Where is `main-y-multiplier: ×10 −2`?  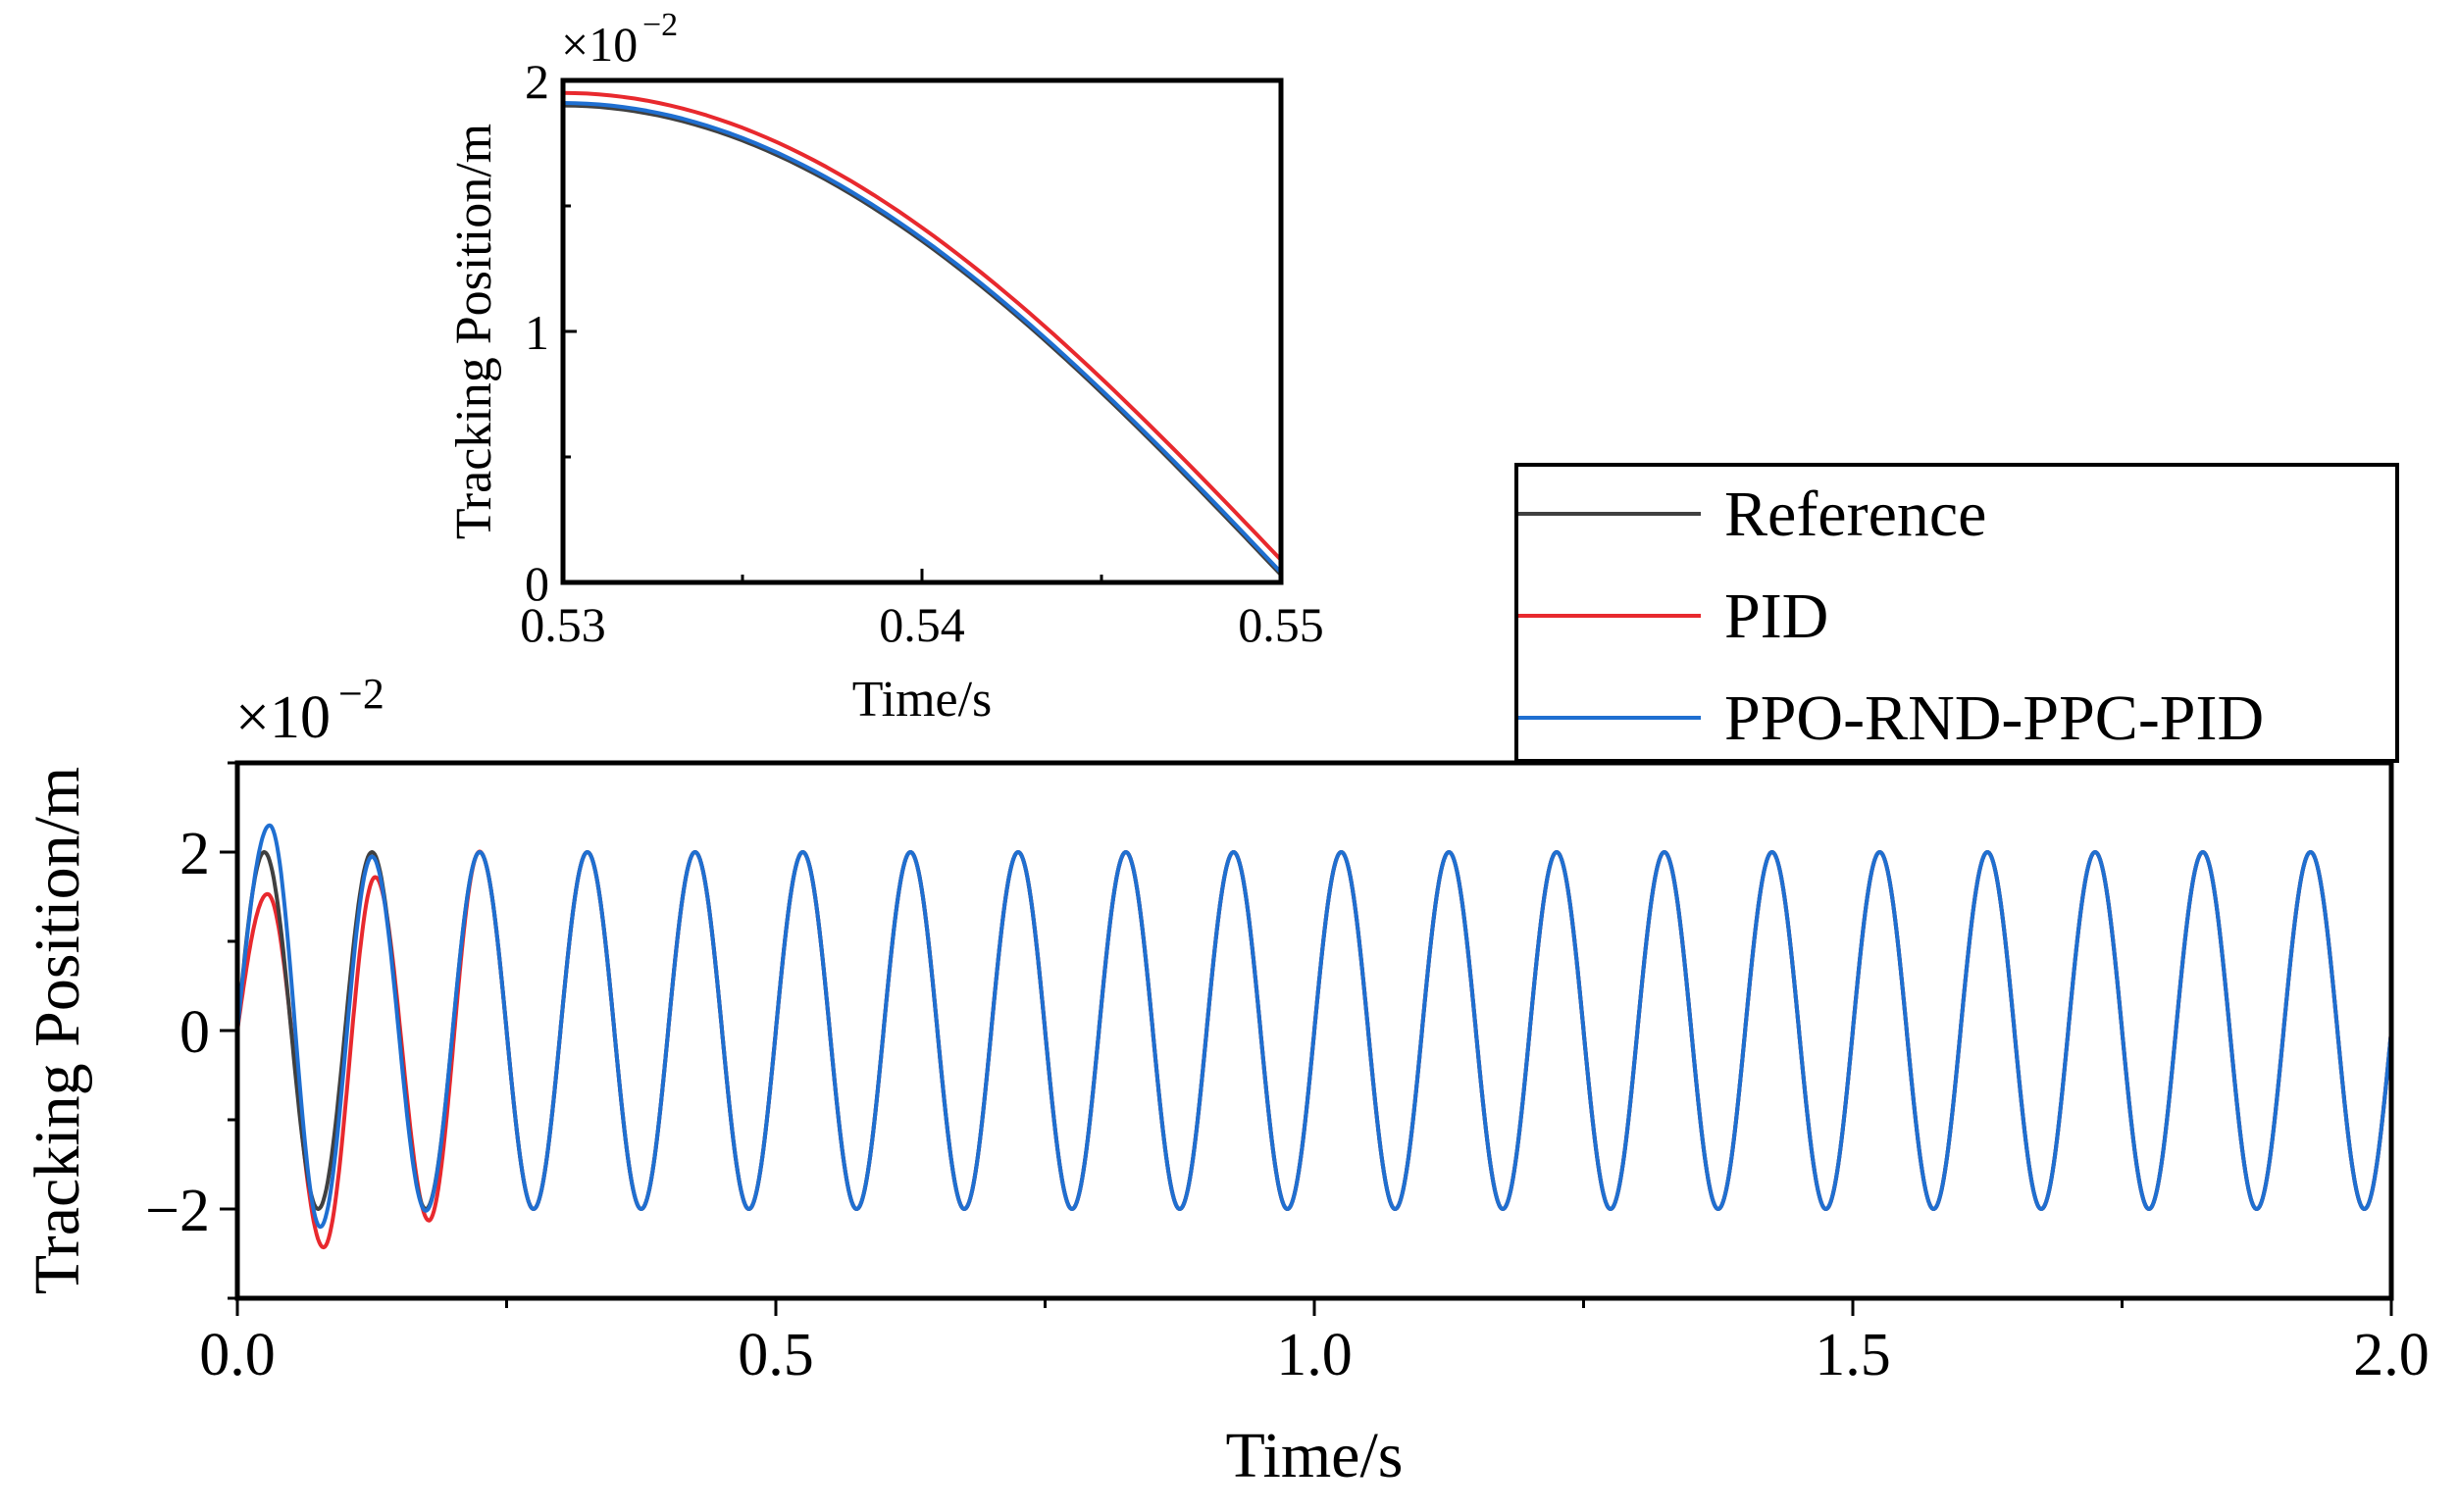
main-y-multiplier: ×10 −2 is located at coordinates (309, 710).